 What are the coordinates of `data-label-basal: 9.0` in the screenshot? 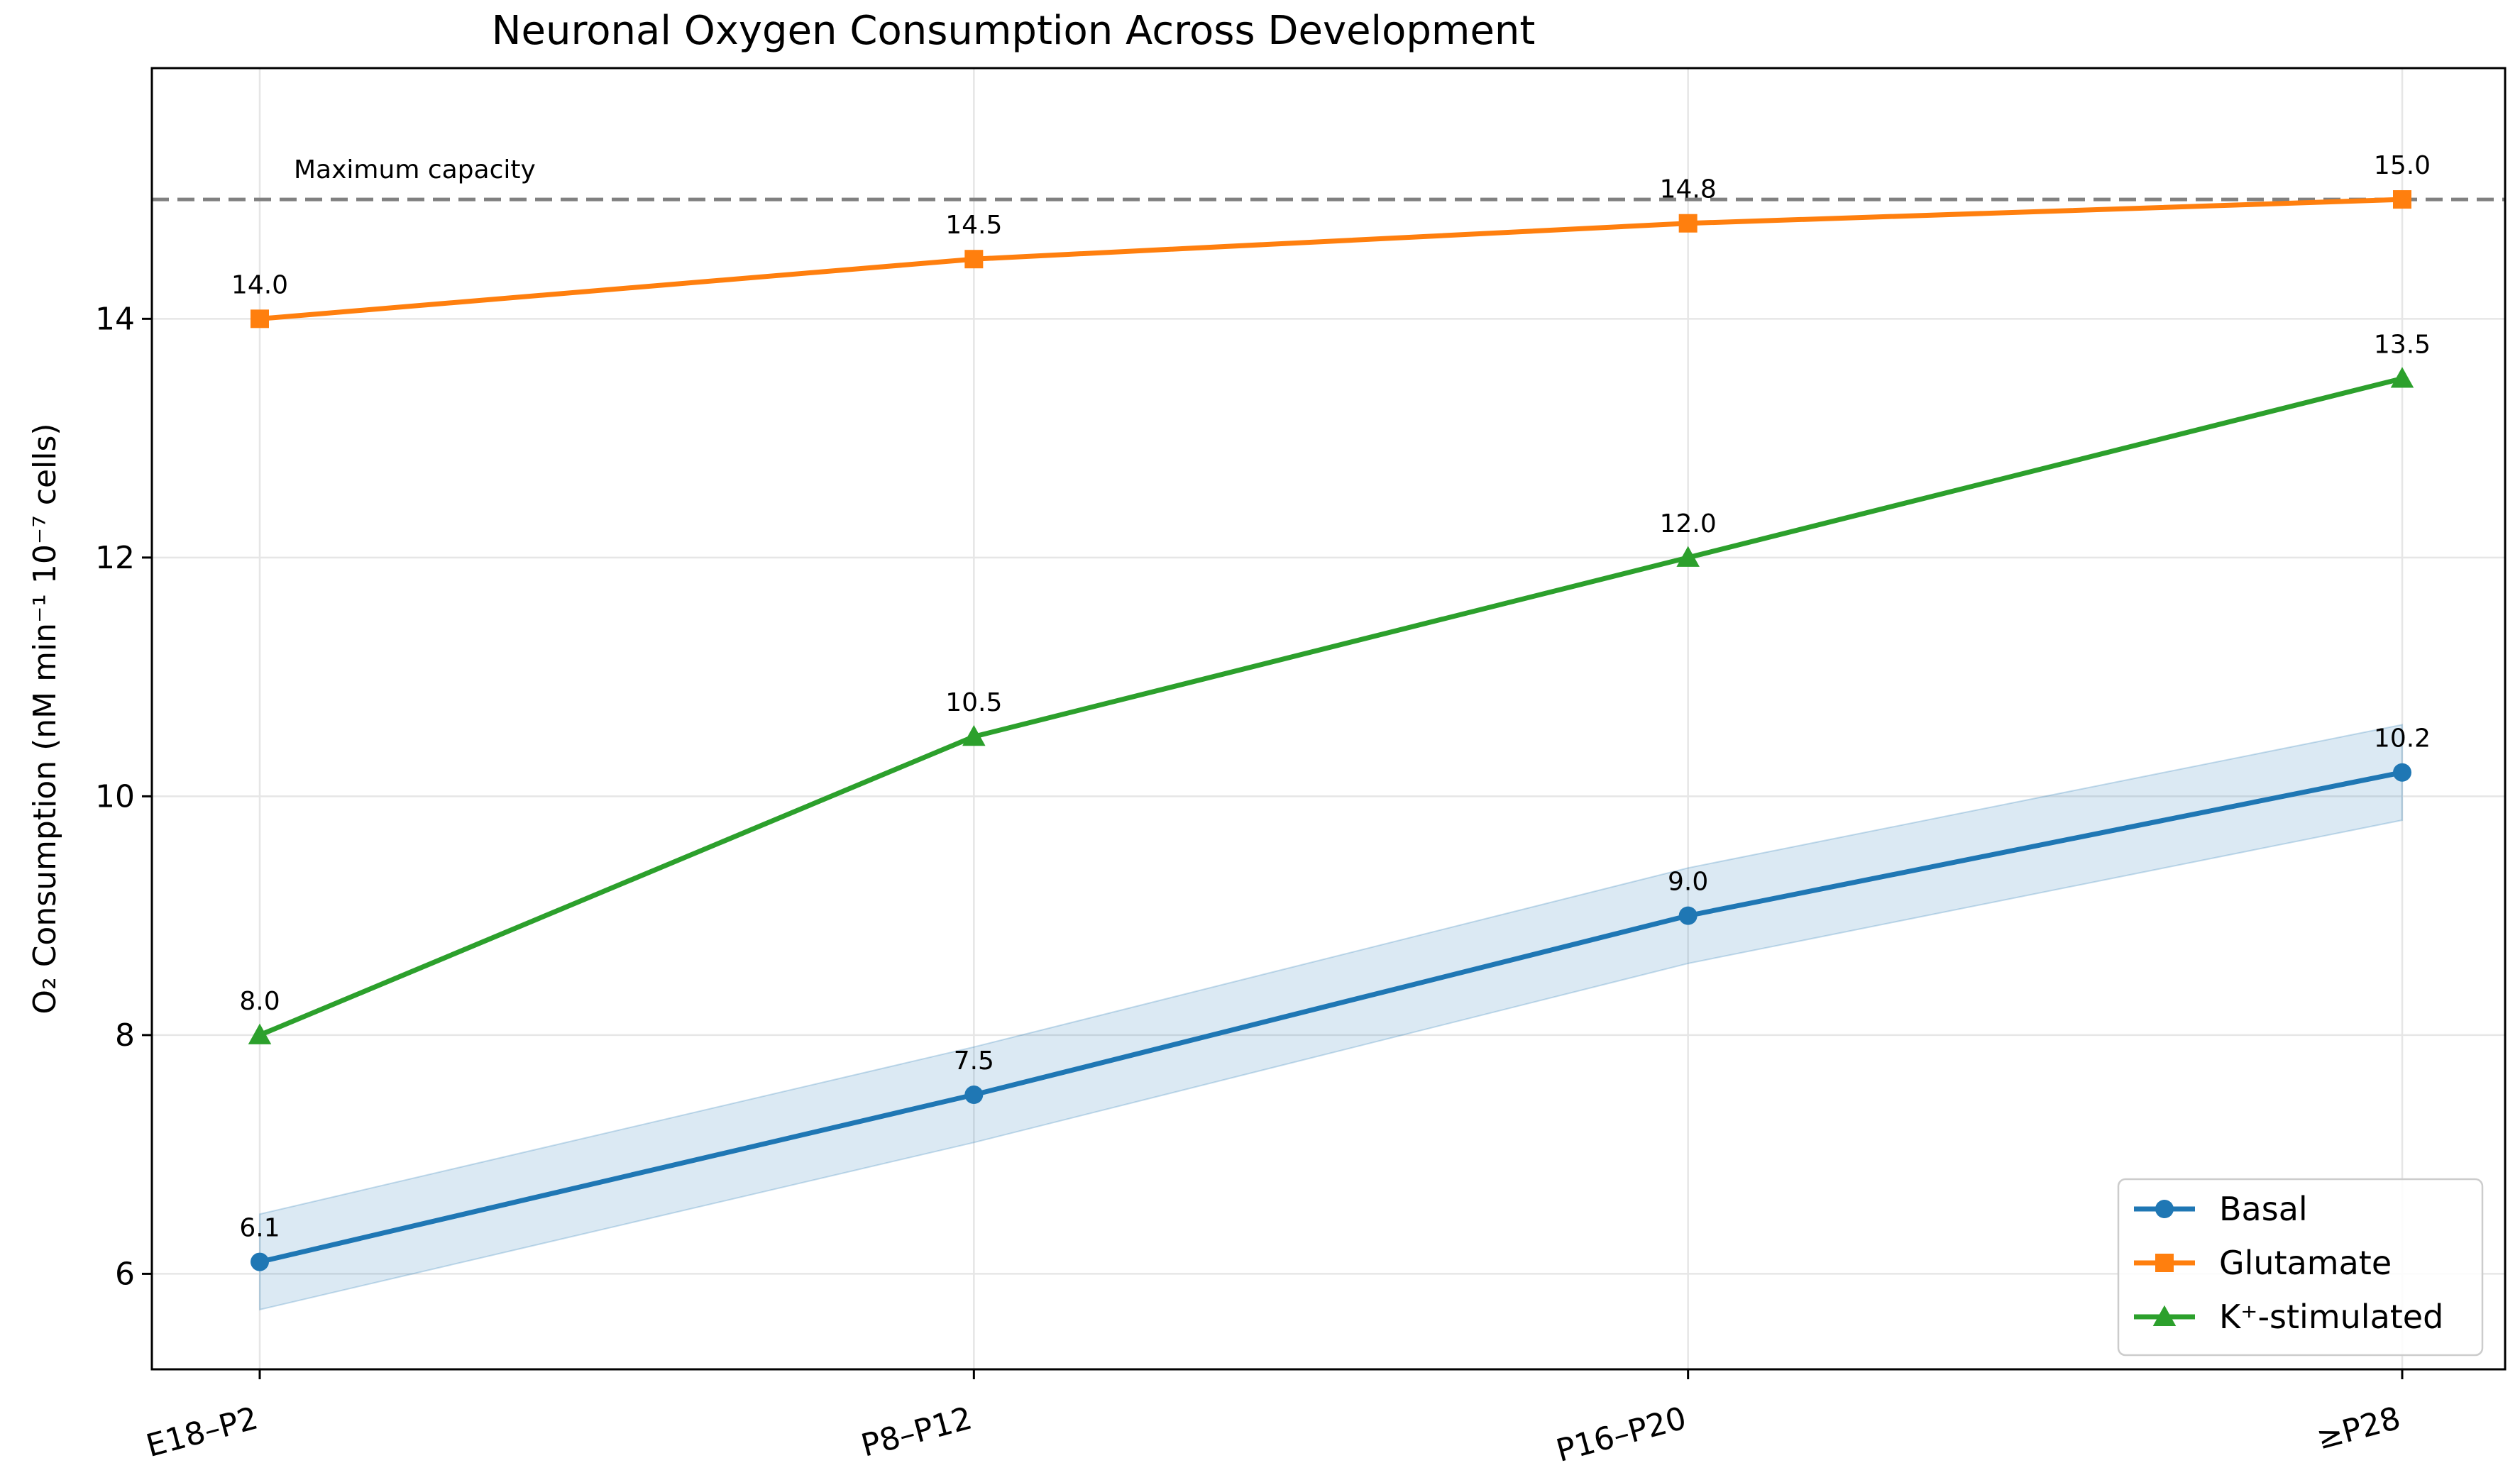 It's located at (1688, 882).